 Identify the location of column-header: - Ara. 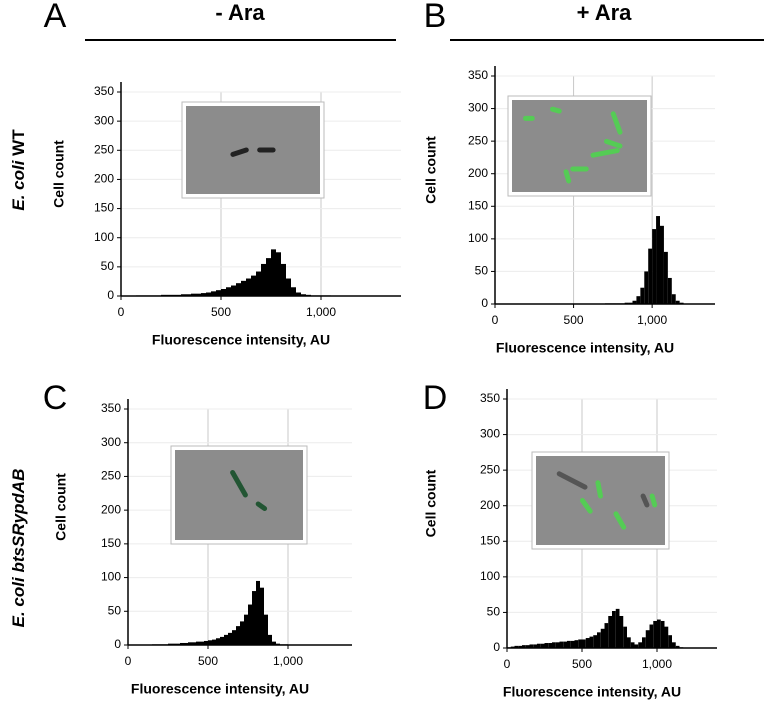
(240, 12).